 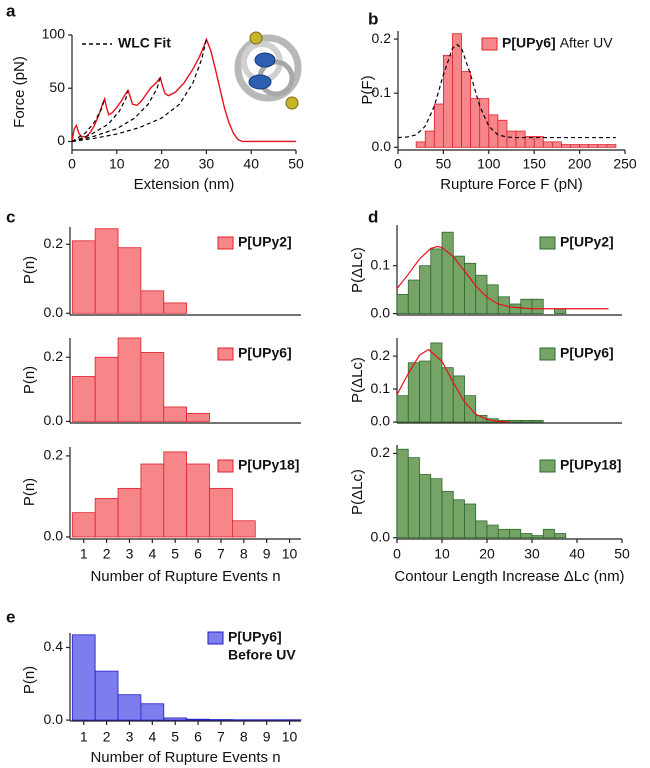 What do you see at coordinates (381, 388) in the screenshot?
I see `y-tick-label: 0.1` at bounding box center [381, 388].